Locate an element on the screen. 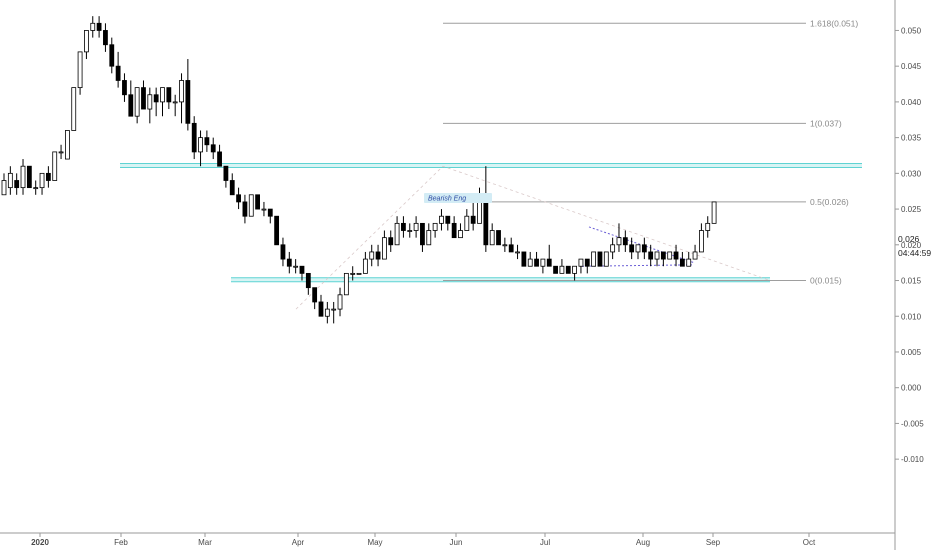 The width and height of the screenshot is (932, 550). y-tick-label: 0.045 is located at coordinates (911, 66).